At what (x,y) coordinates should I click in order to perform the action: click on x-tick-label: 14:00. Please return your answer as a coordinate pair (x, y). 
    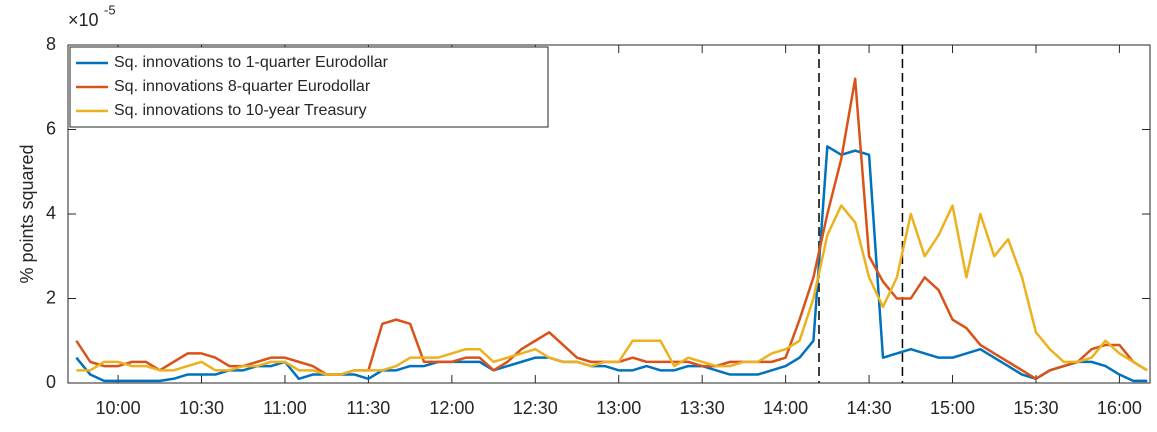
    Looking at the image, I should click on (785, 408).